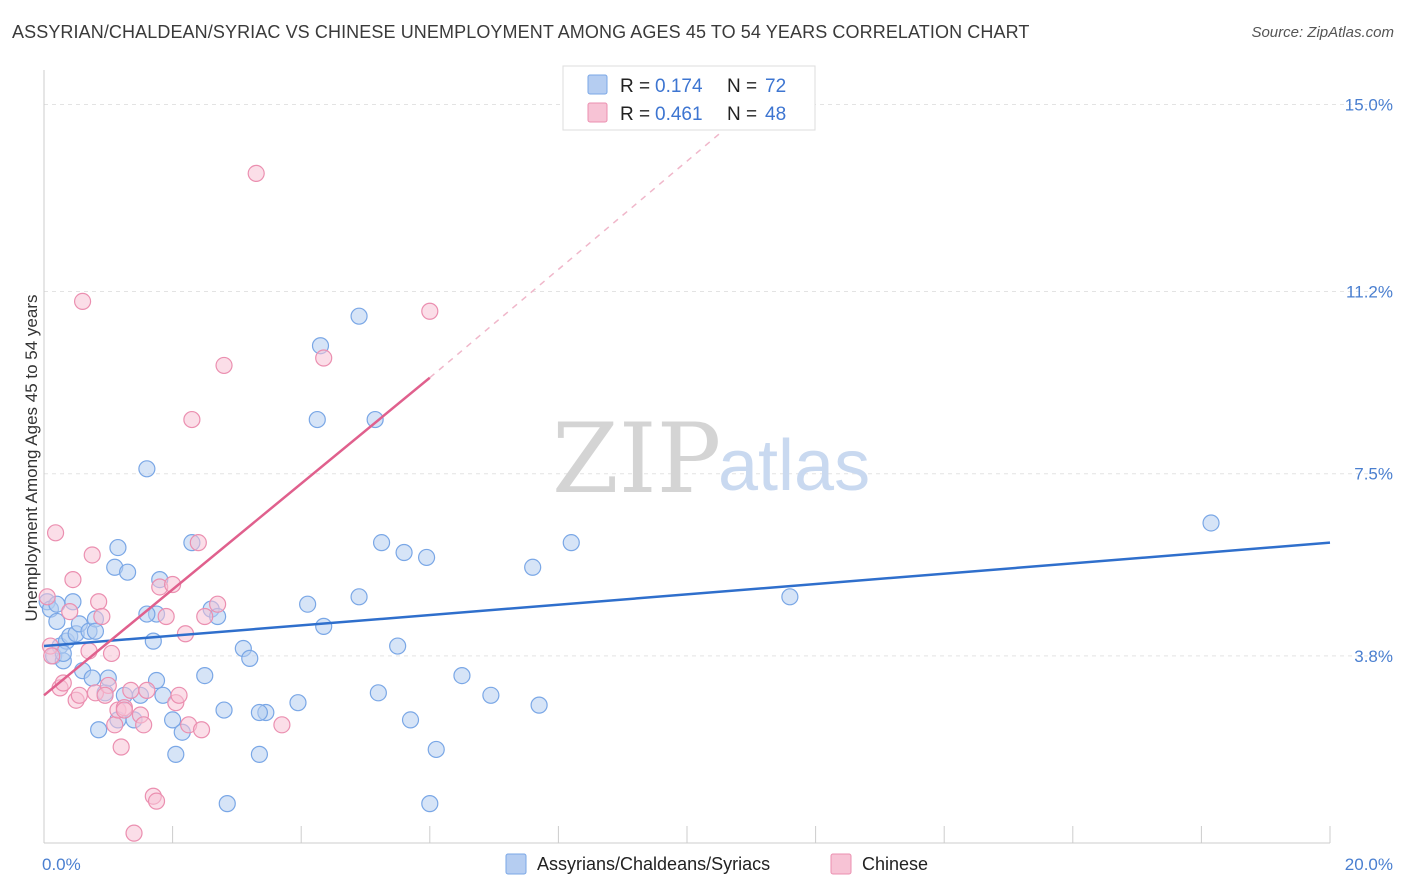 This screenshot has width=1406, height=892. What do you see at coordinates (237, 536) in the screenshot?
I see `trend-line-chinese` at bounding box center [237, 536].